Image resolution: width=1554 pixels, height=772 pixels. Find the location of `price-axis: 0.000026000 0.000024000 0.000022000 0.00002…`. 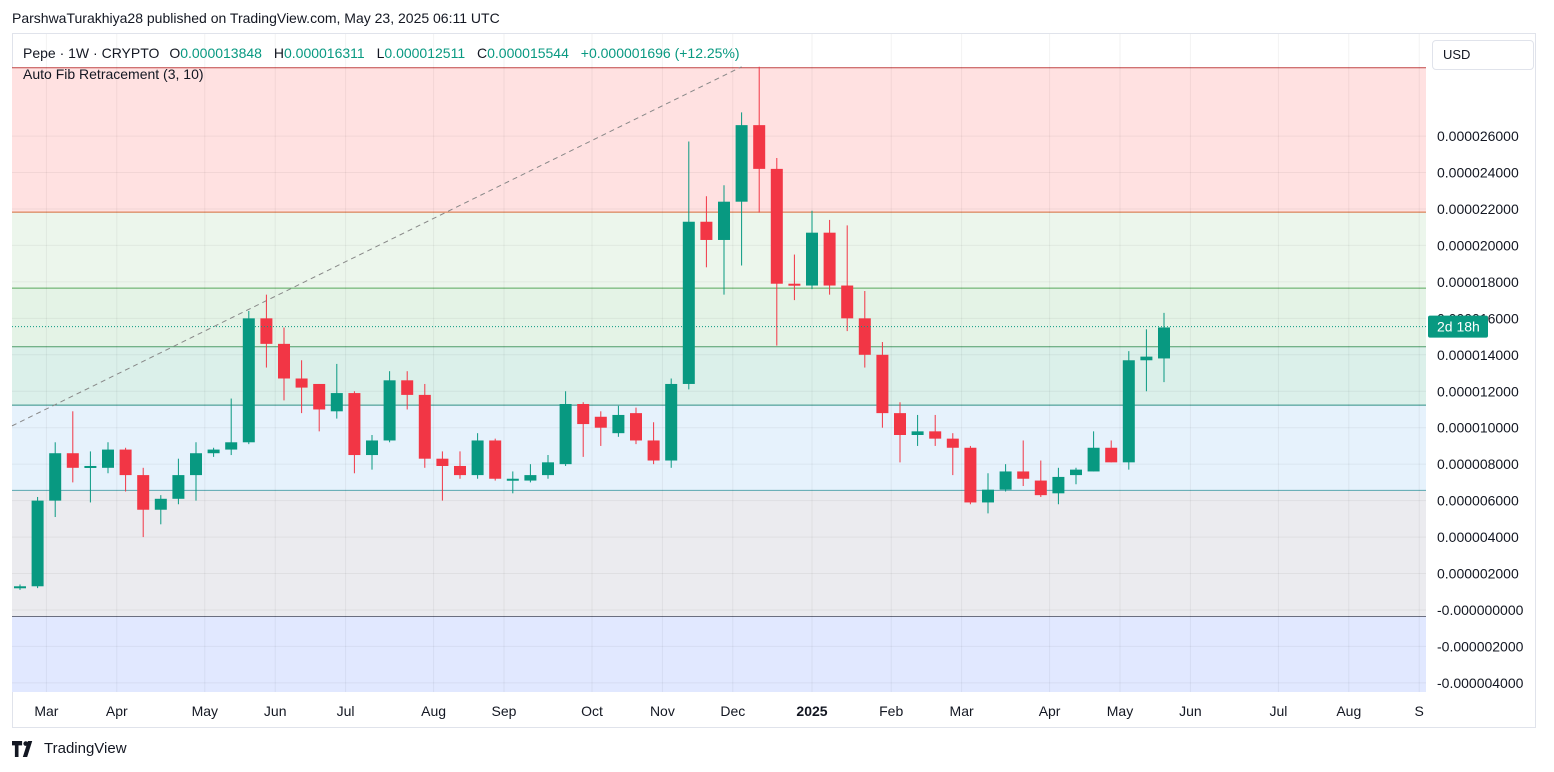

price-axis: 0.000026000 0.000024000 0.000022000 0.00002… is located at coordinates (1480, 409).